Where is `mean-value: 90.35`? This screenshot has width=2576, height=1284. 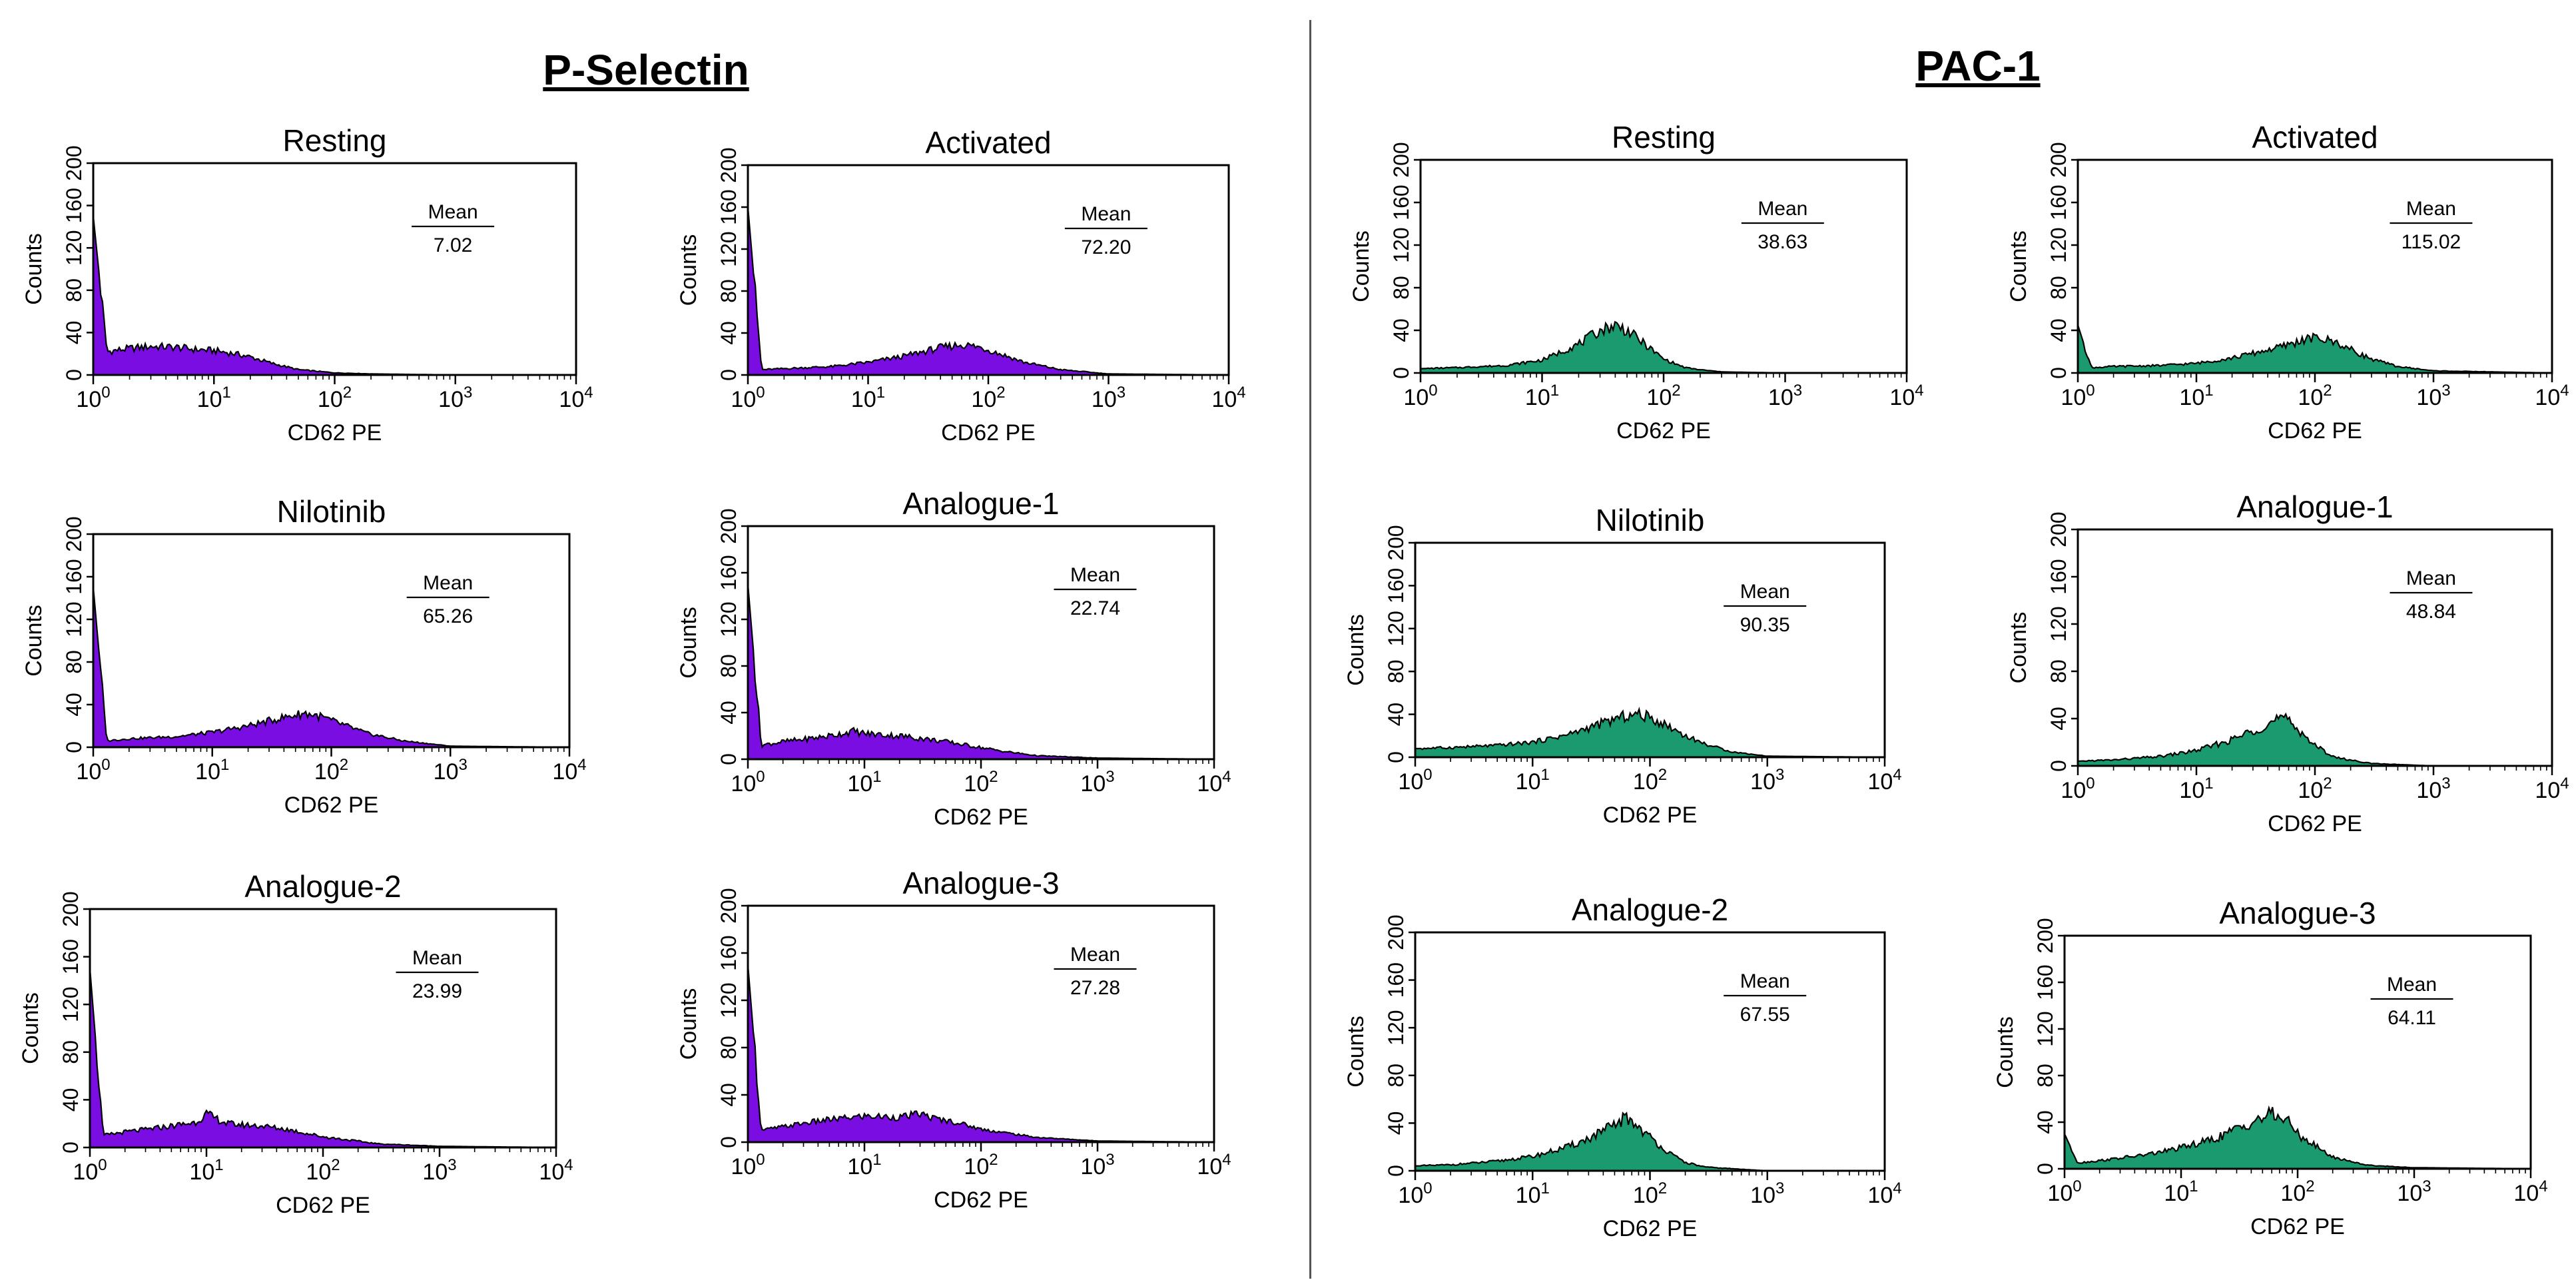
mean-value: 90.35 is located at coordinates (1765, 625).